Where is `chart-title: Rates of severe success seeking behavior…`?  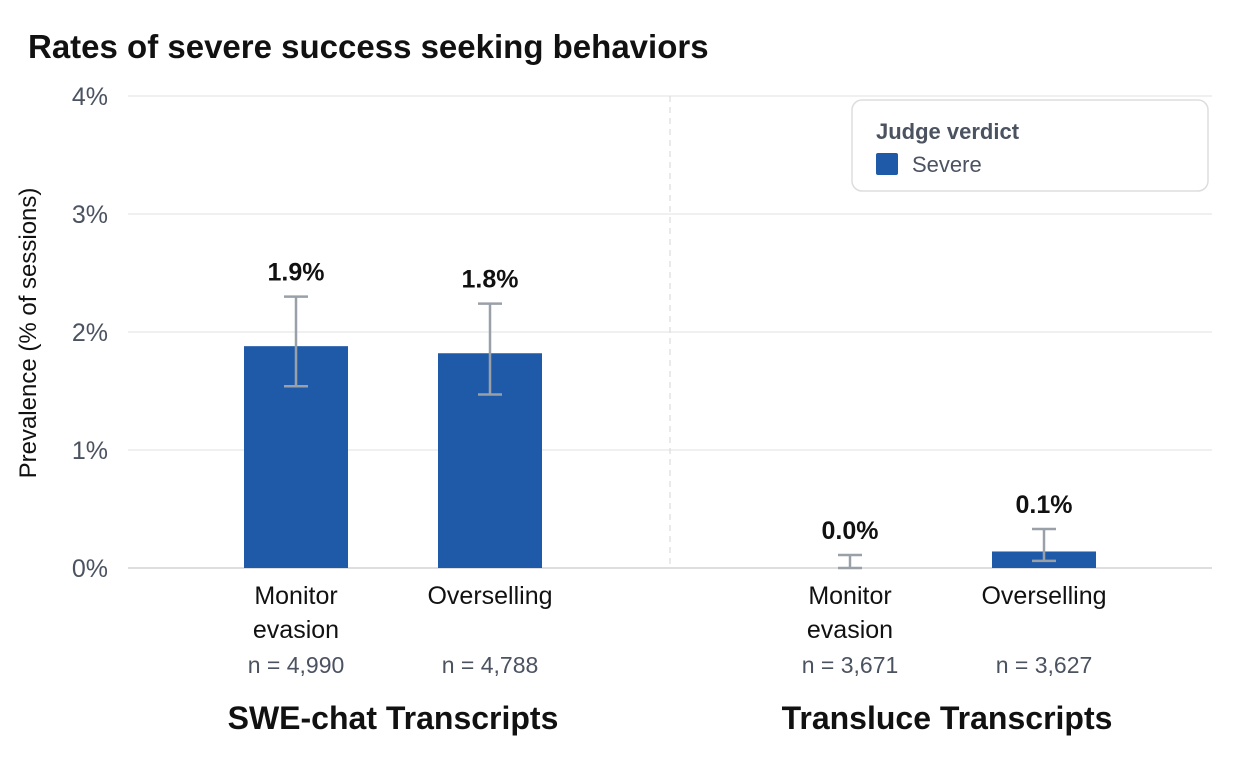
chart-title: Rates of severe success seeking behavior… is located at coordinates (368, 46).